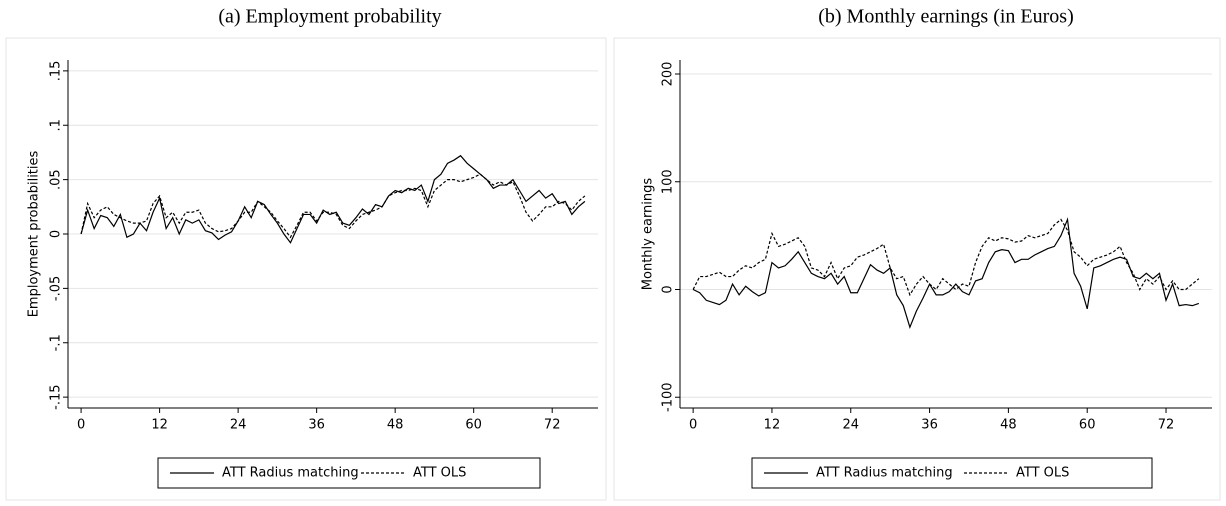 The image size is (1226, 506). I want to click on y-tick-label: -100, so click(668, 397).